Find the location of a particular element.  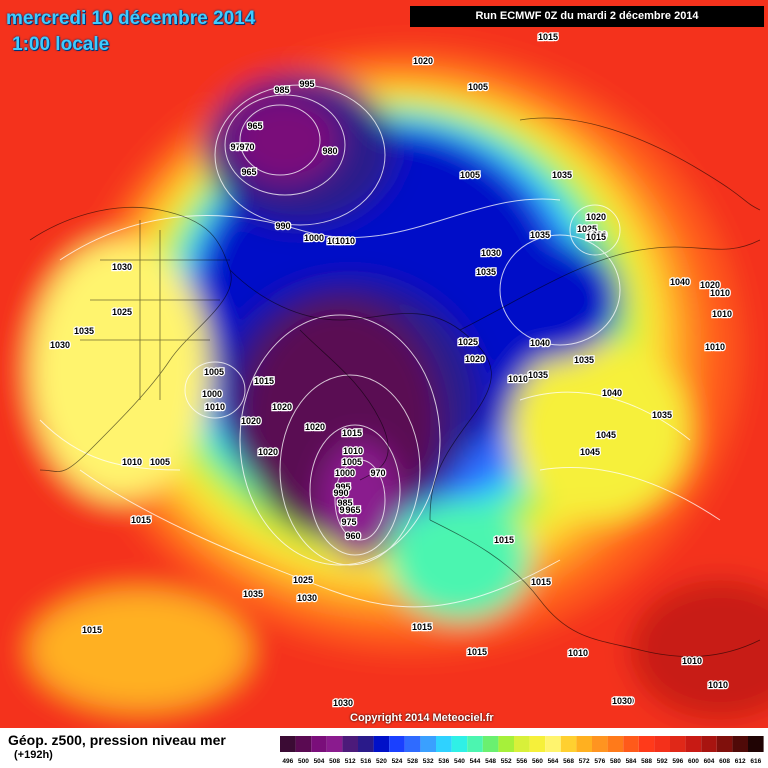

scale-label: 504 is located at coordinates (319, 761).